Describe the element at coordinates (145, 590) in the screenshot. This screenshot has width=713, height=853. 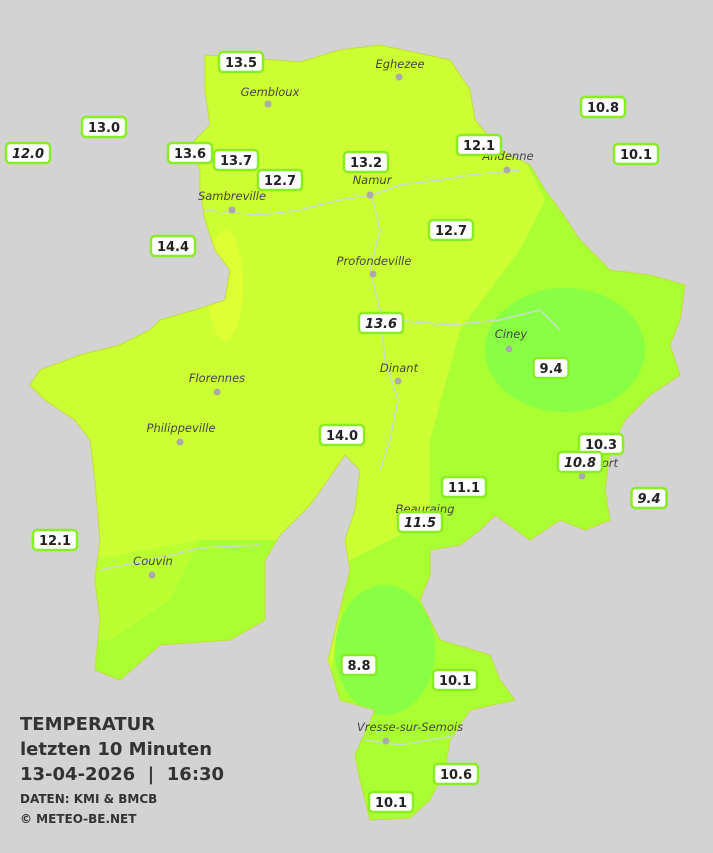
I see `zone-couvin` at that location.